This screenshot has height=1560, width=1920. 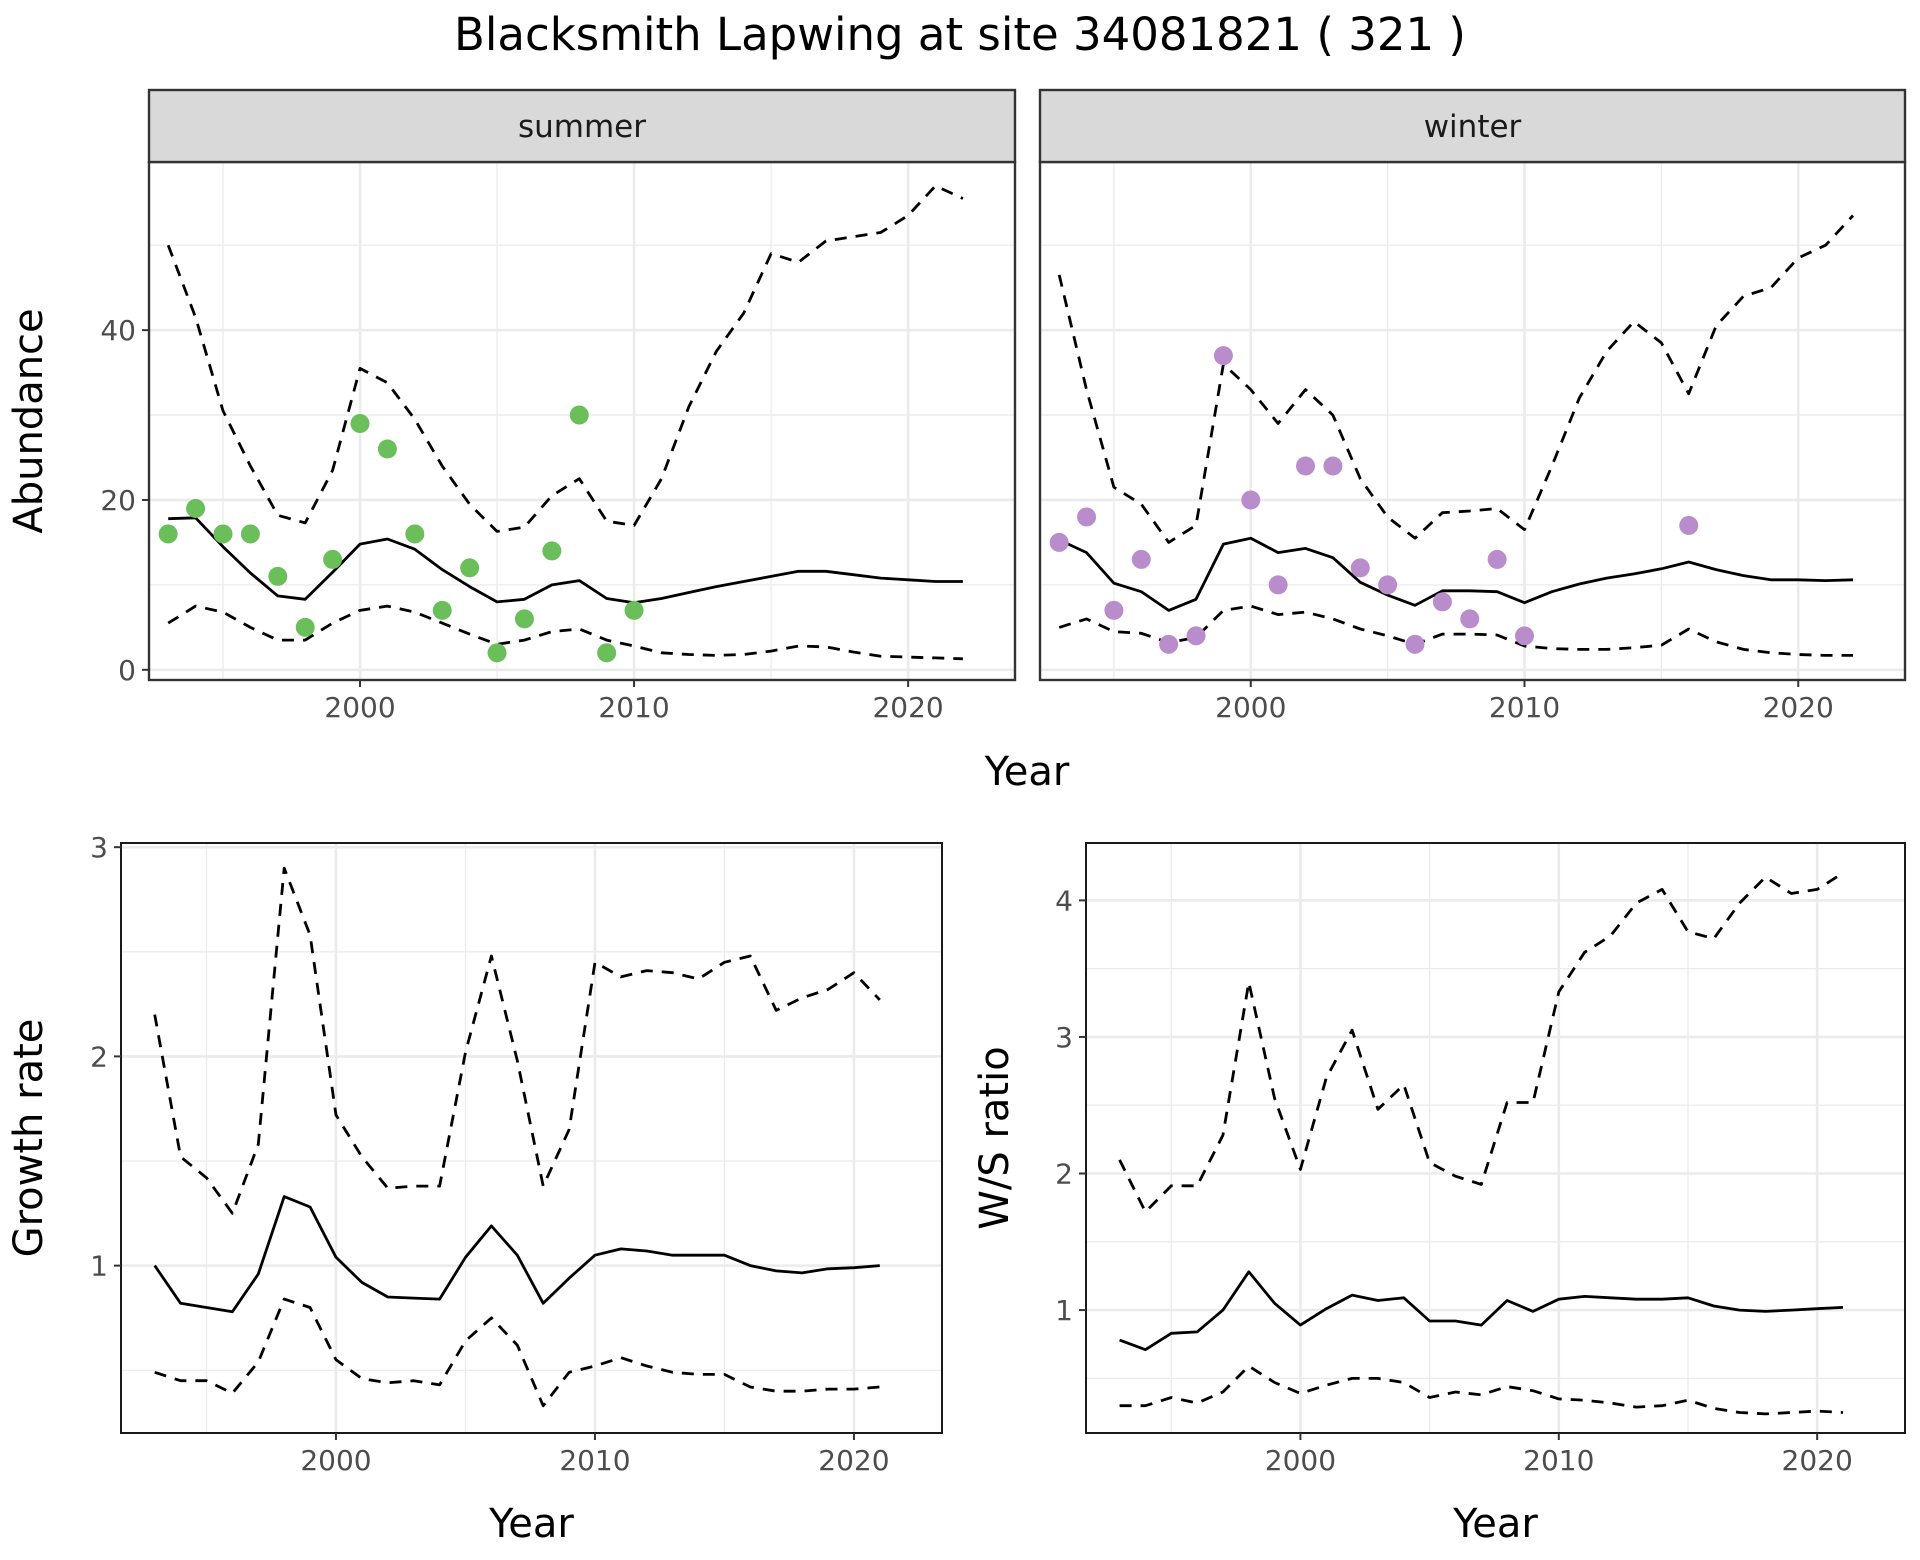 I want to click on panel-background, so click(x=1472, y=421).